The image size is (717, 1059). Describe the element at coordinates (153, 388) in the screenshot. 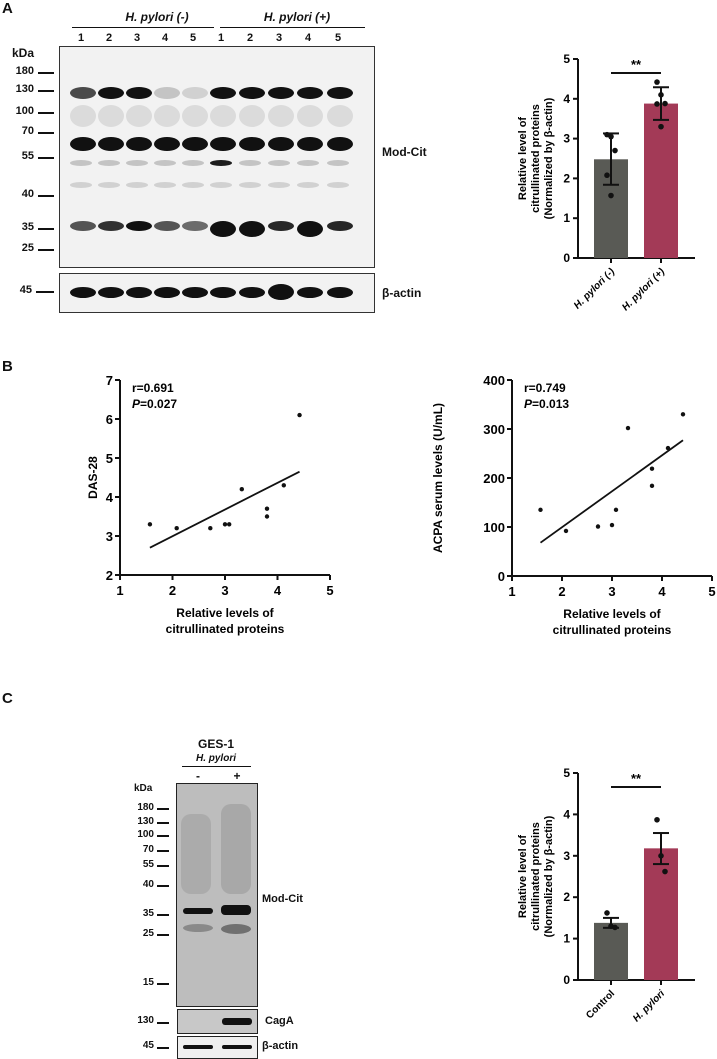

I see `r-annotation: r=0.691` at that location.